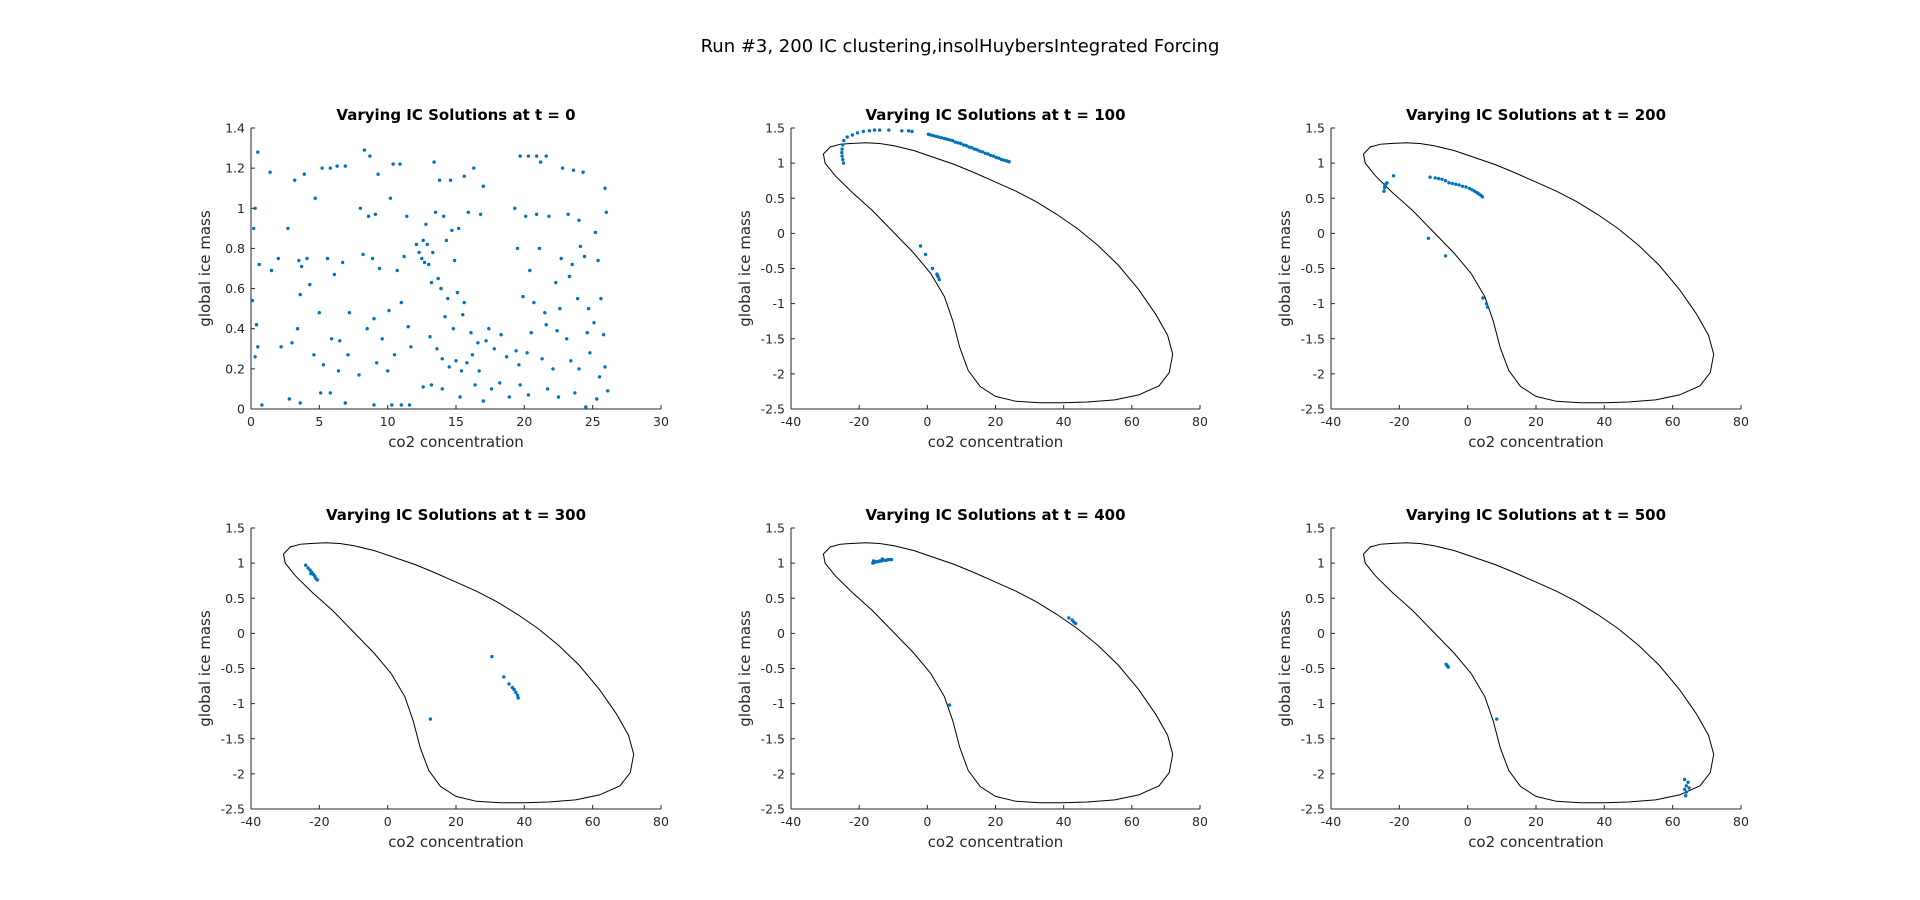 The height and width of the screenshot is (900, 1920). Describe the element at coordinates (593, 421) in the screenshot. I see `x-tick-label: 25` at that location.